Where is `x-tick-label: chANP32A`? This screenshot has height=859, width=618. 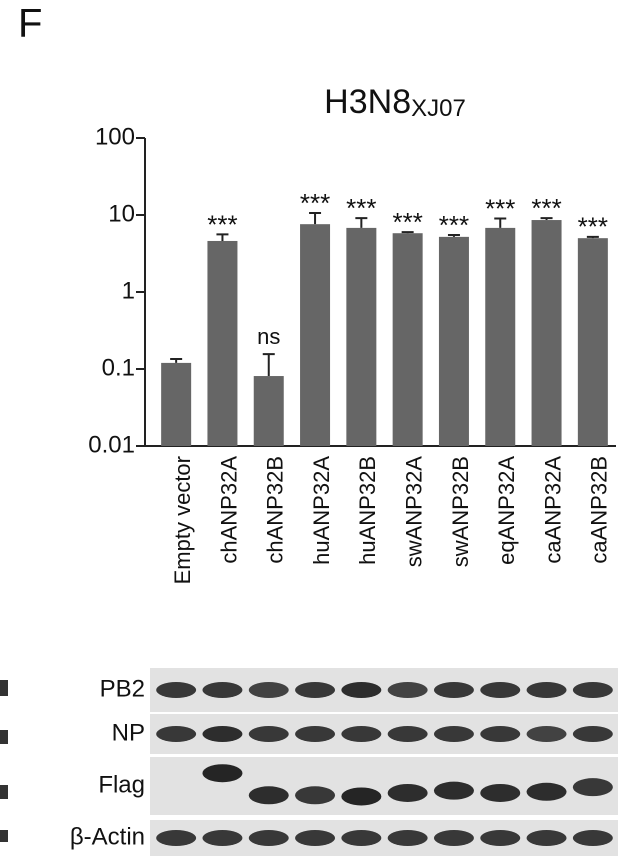 x-tick-label: chANP32A is located at coordinates (228, 510).